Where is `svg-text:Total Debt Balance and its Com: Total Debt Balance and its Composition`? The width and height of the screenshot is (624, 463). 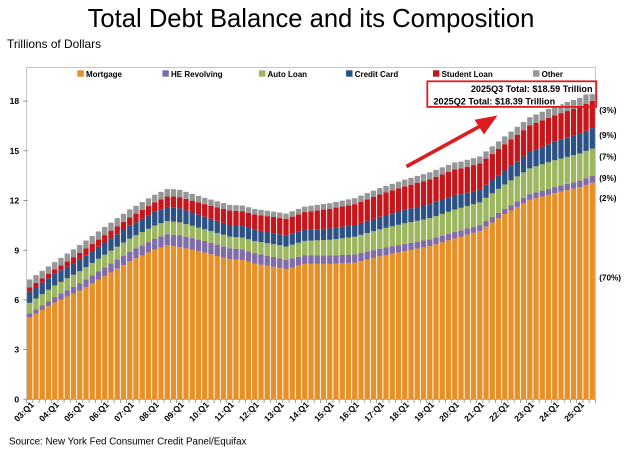 svg-text:Total Debt Balance and its Com: Total Debt Balance and its Composition is located at coordinates (311, 19).